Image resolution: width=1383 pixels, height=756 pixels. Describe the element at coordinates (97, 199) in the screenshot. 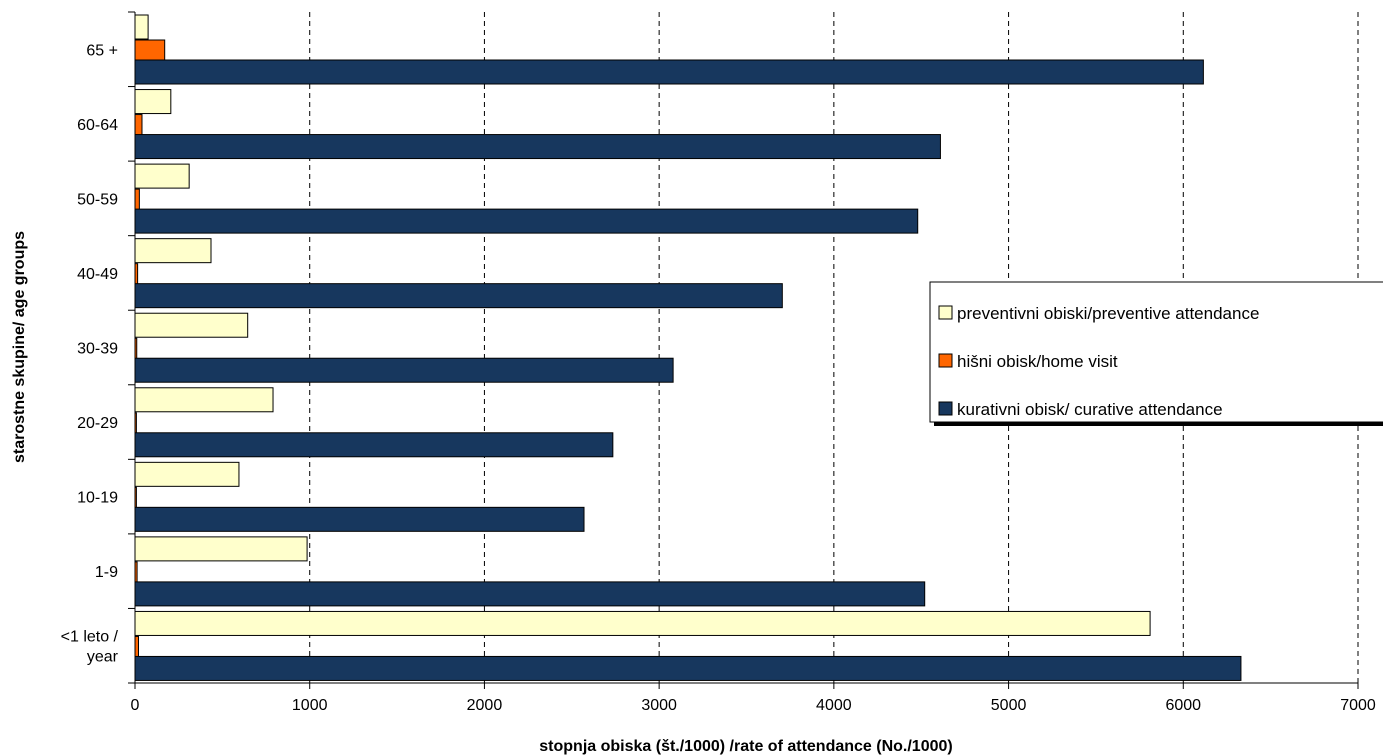

I see `y-tick-label: 50-59` at that location.